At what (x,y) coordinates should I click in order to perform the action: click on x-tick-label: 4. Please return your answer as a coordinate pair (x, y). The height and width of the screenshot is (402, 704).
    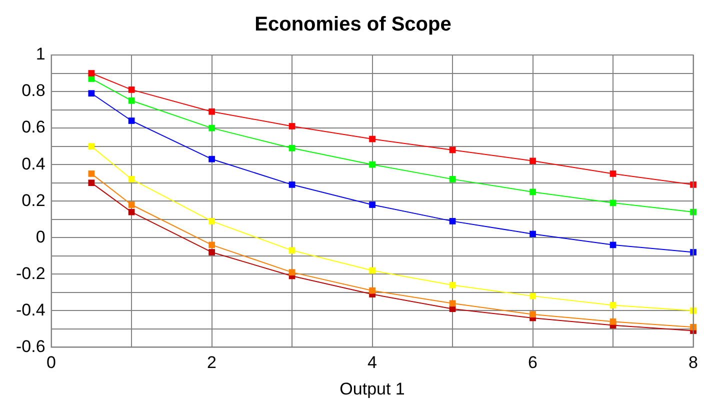
    Looking at the image, I should click on (373, 362).